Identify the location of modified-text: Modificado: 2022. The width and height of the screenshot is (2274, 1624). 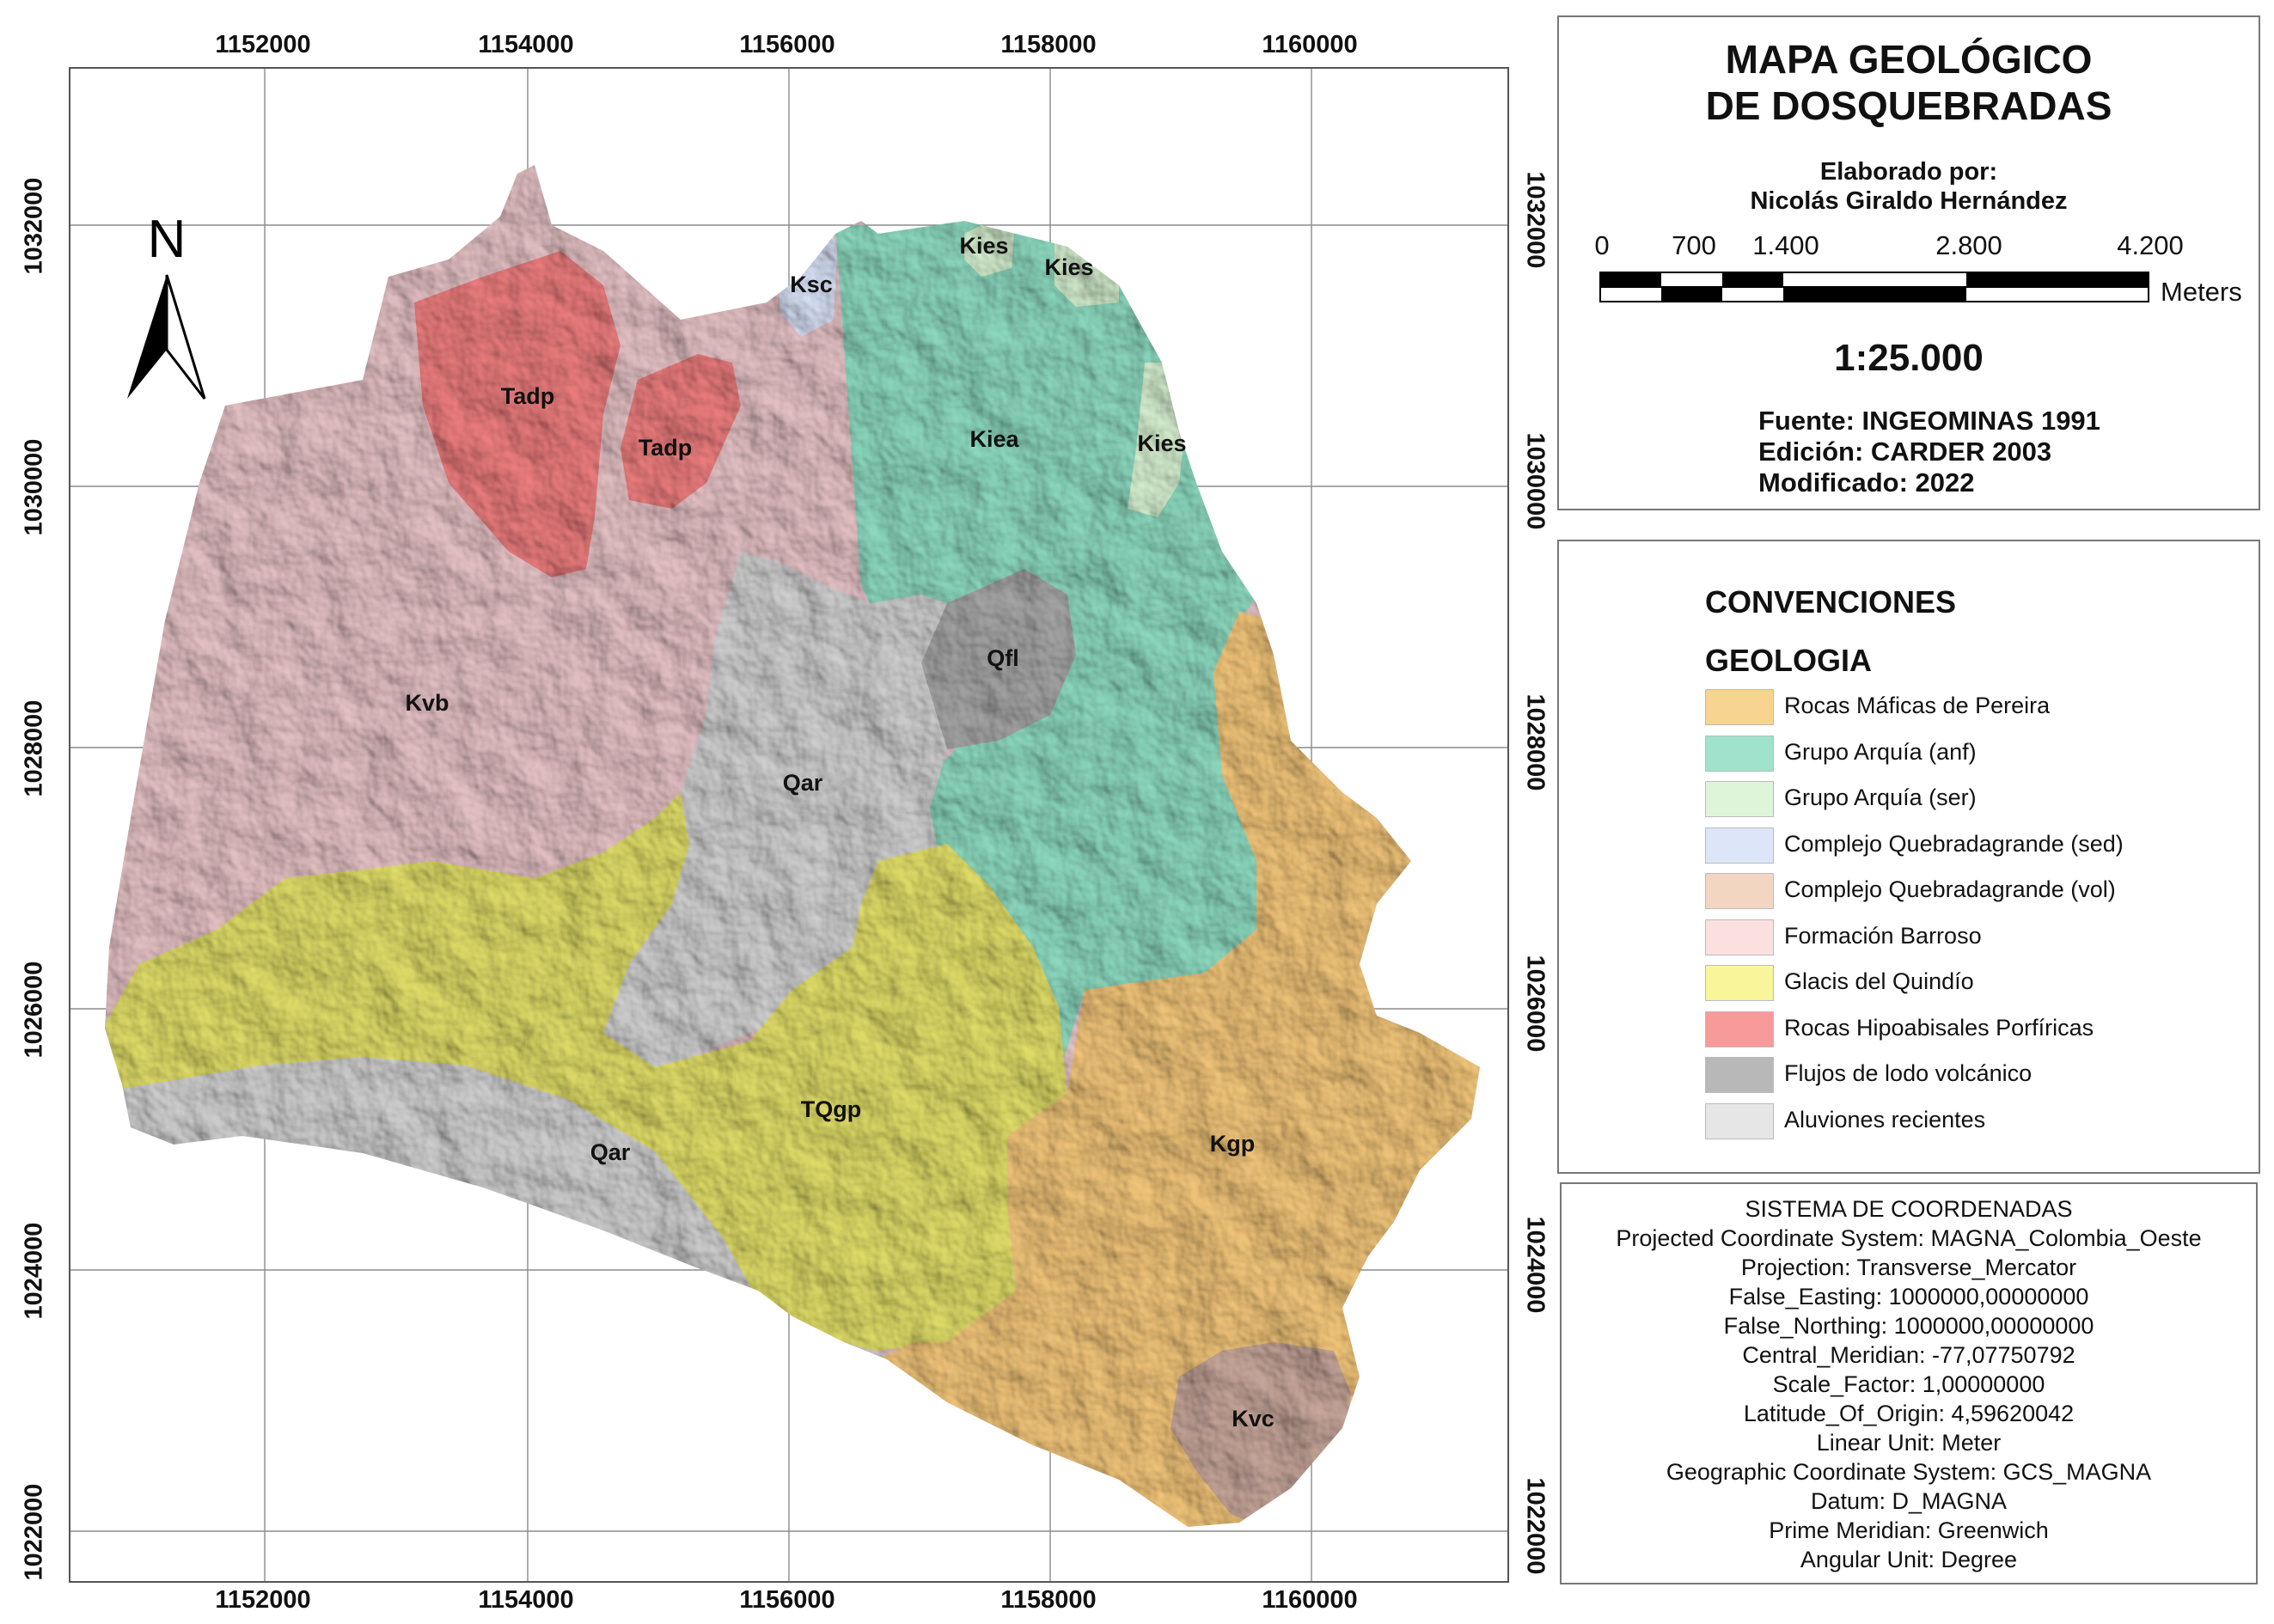
(1867, 482).